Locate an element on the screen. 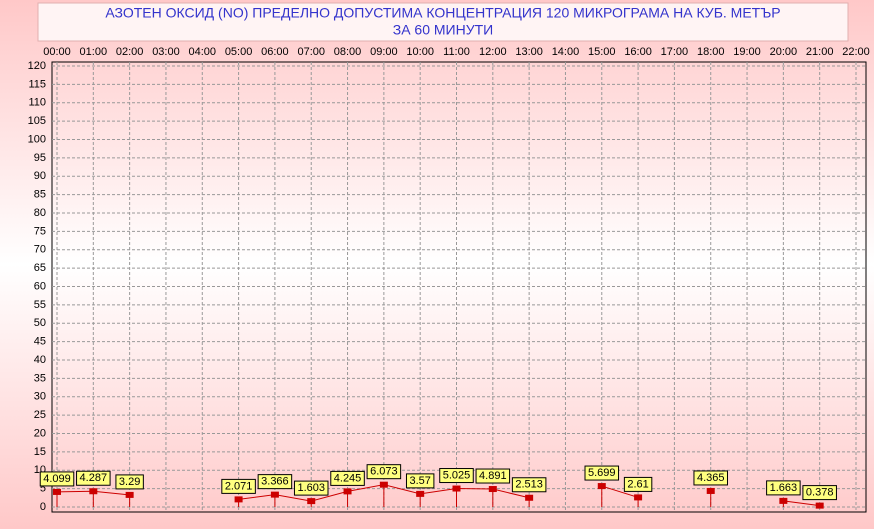 This screenshot has width=874, height=529. y-tick-label: 45 is located at coordinates (40, 342).